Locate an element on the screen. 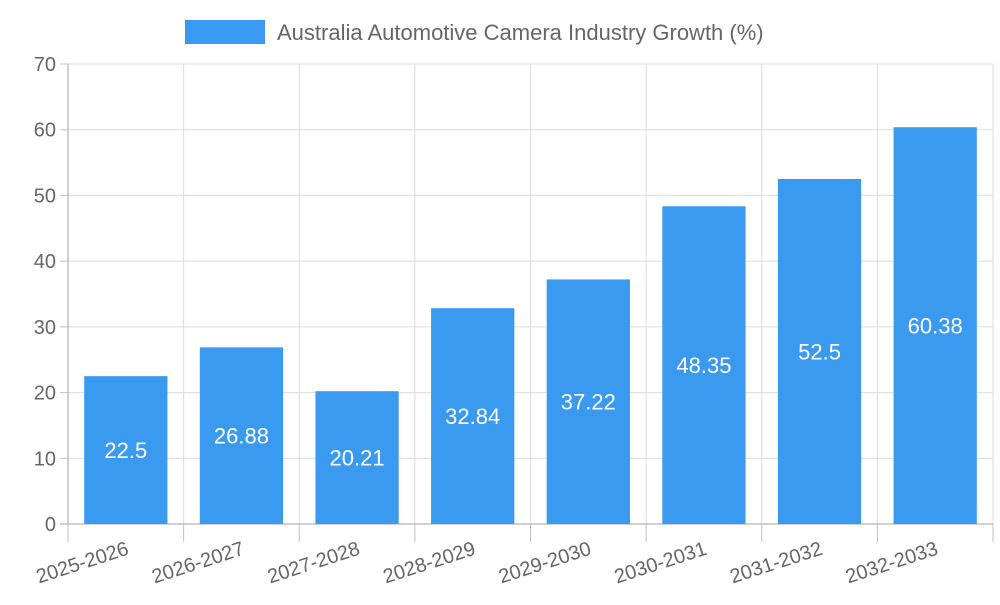  bar-value-label: 48.35 is located at coordinates (703, 365).